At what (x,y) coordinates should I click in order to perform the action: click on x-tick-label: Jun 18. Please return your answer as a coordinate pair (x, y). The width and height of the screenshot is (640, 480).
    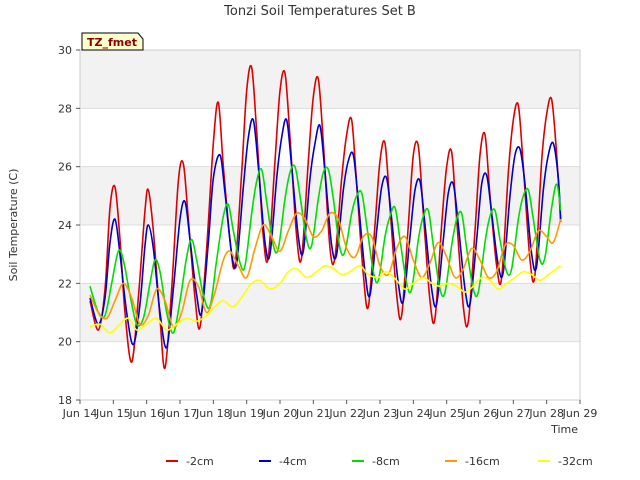
    Looking at the image, I should click on (213, 413).